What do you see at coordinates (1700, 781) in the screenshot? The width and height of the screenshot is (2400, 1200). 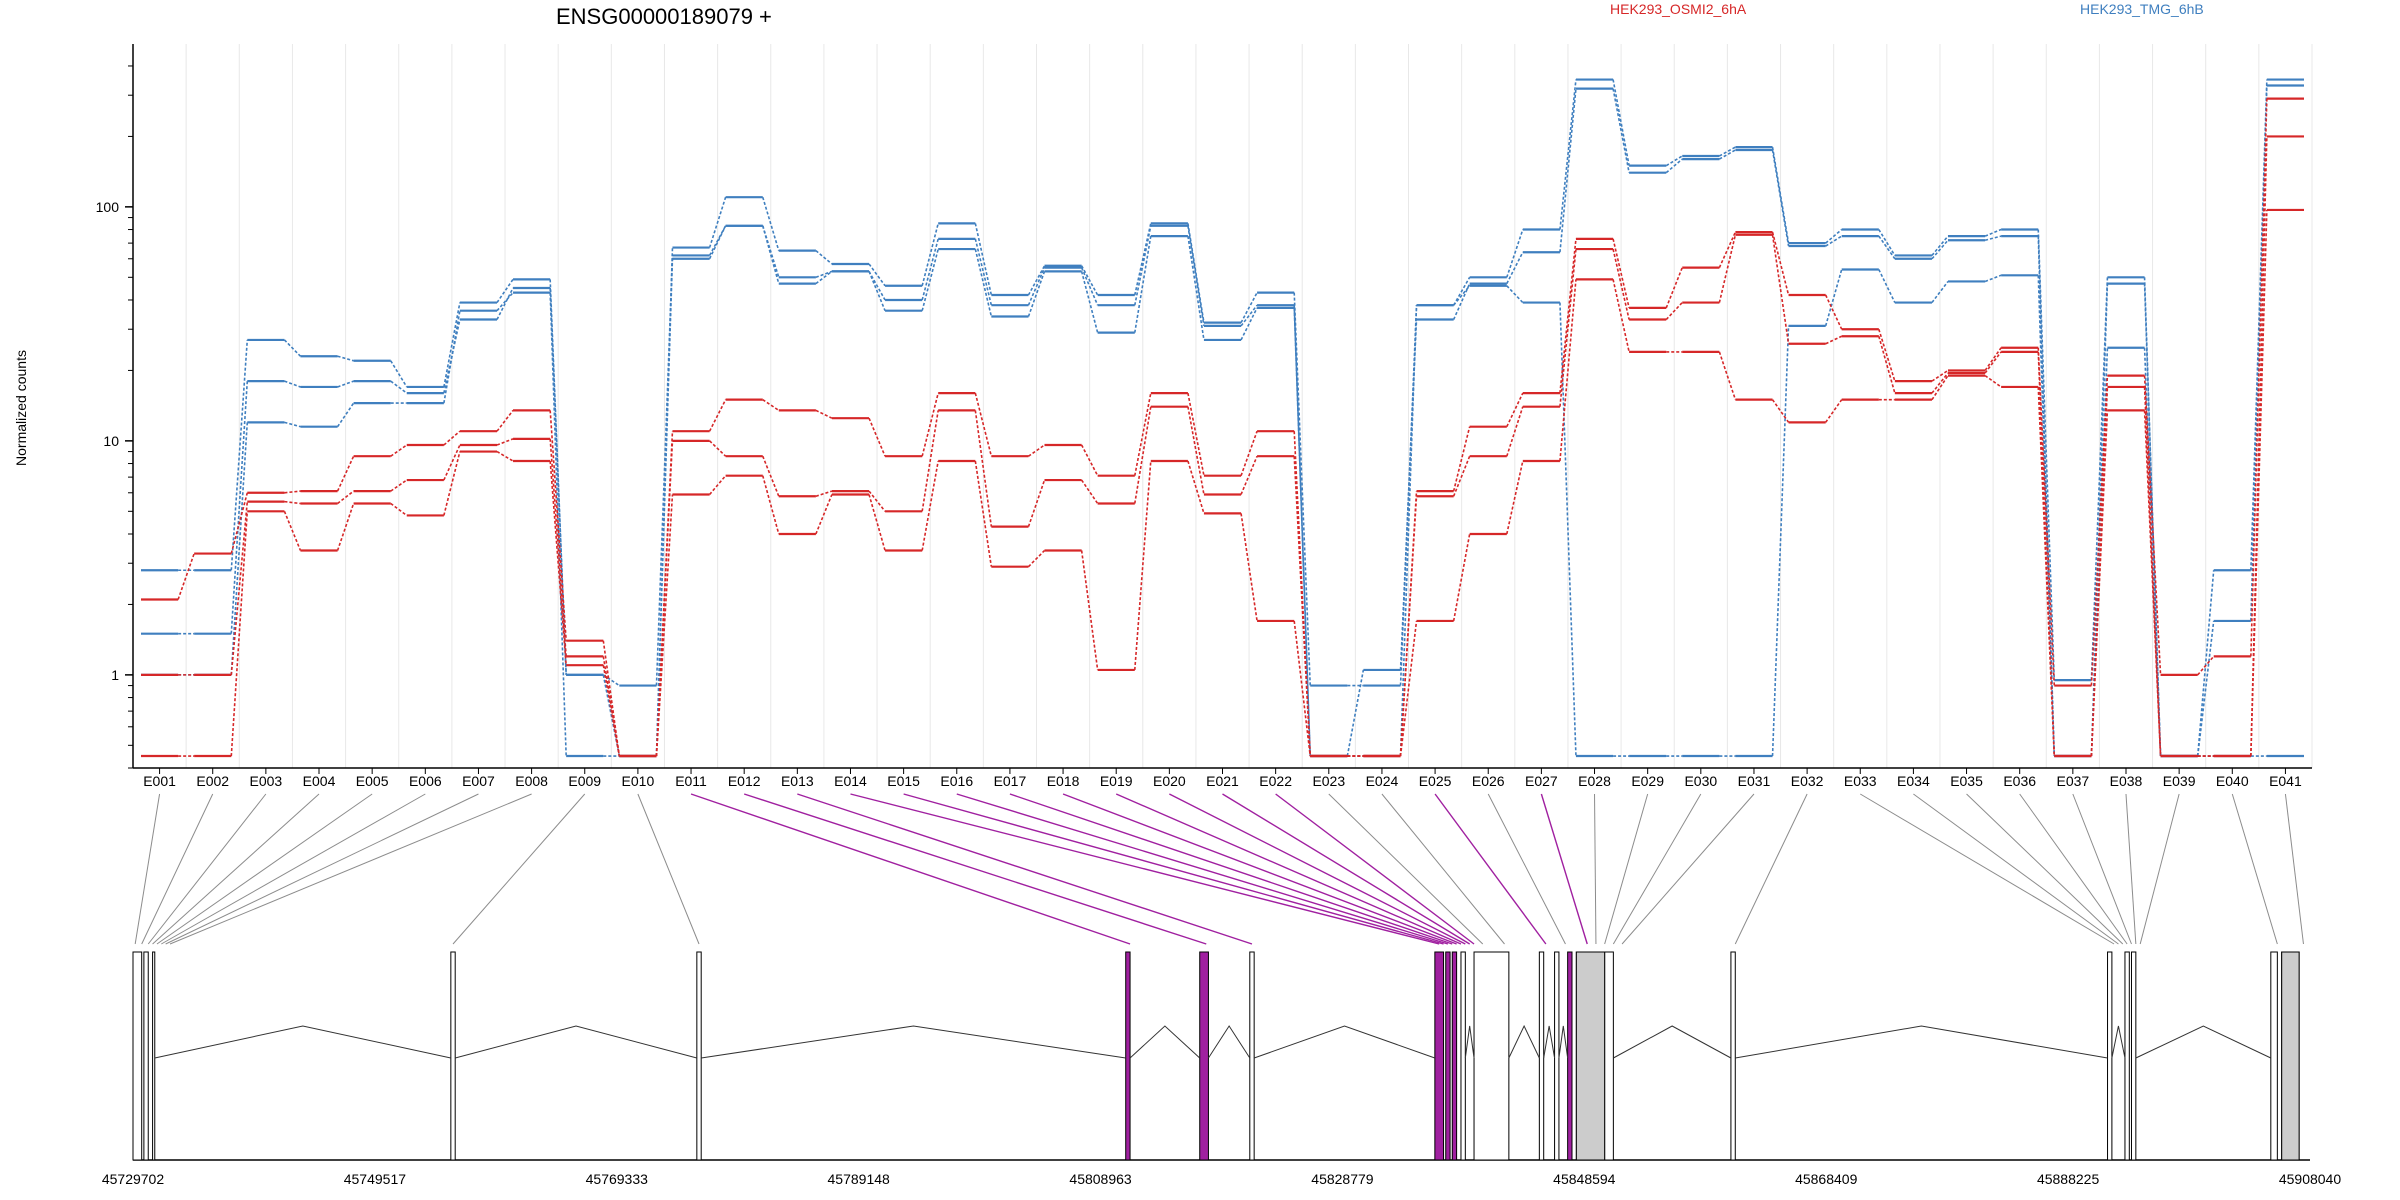 I see `exon-label-E030: E030` at bounding box center [1700, 781].